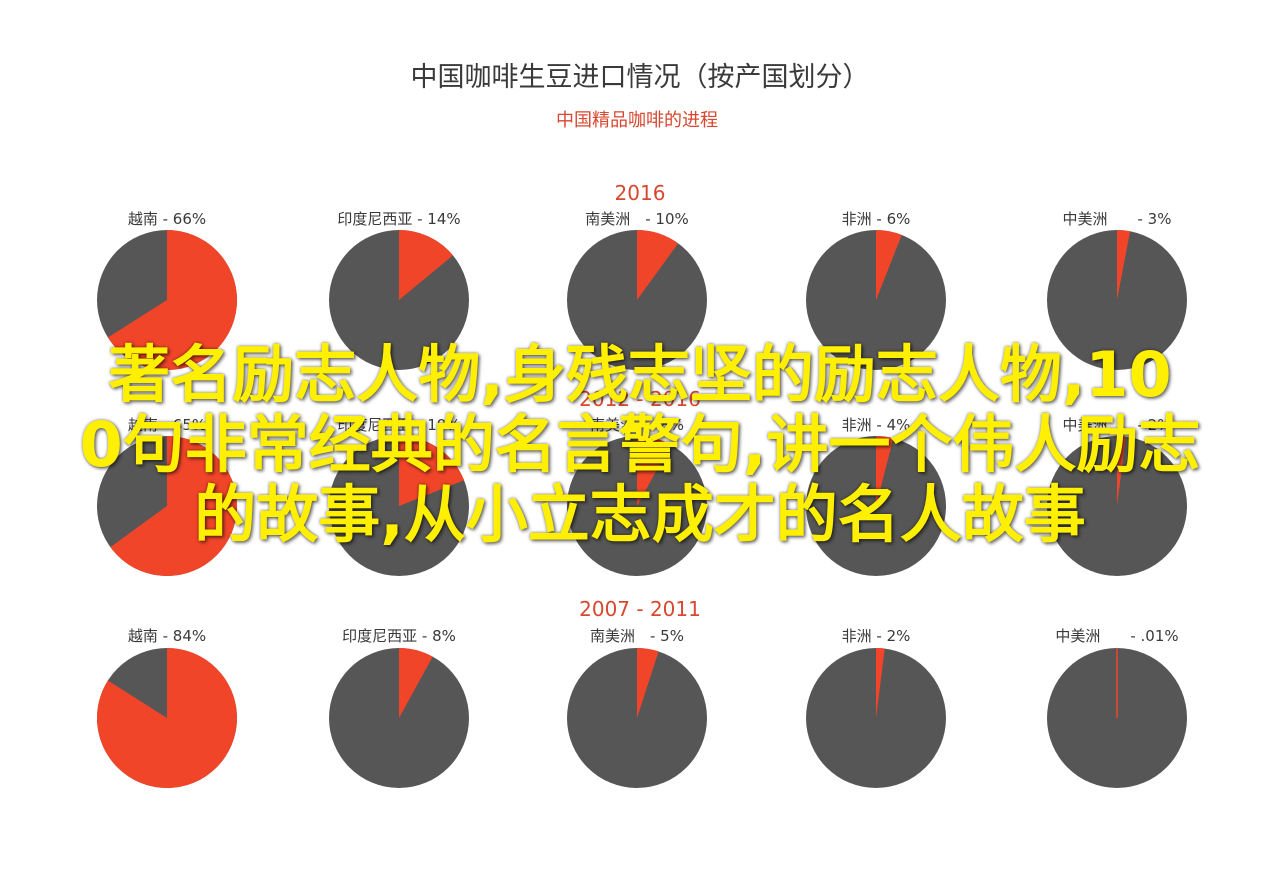  I want to click on pie-label: 越南 - 84%, so click(167, 636).